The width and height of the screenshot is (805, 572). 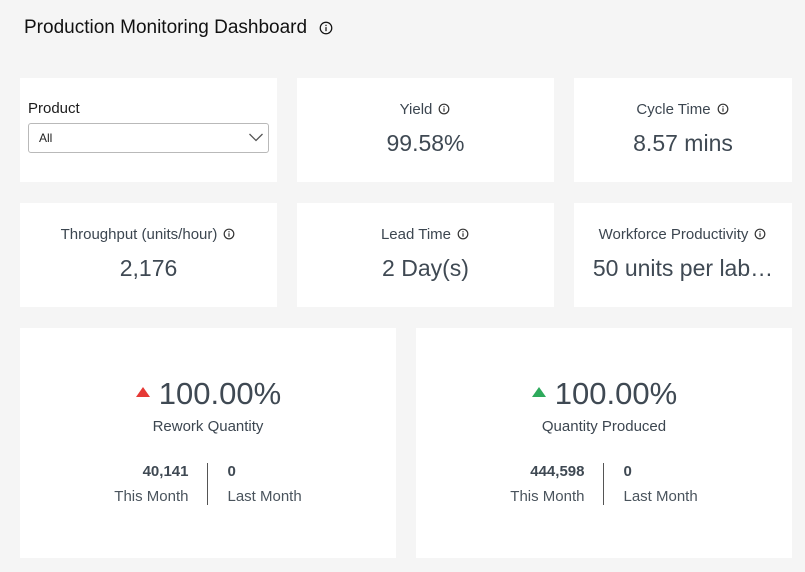 I want to click on kpi-label: Workforce Productivity, so click(x=673, y=234).